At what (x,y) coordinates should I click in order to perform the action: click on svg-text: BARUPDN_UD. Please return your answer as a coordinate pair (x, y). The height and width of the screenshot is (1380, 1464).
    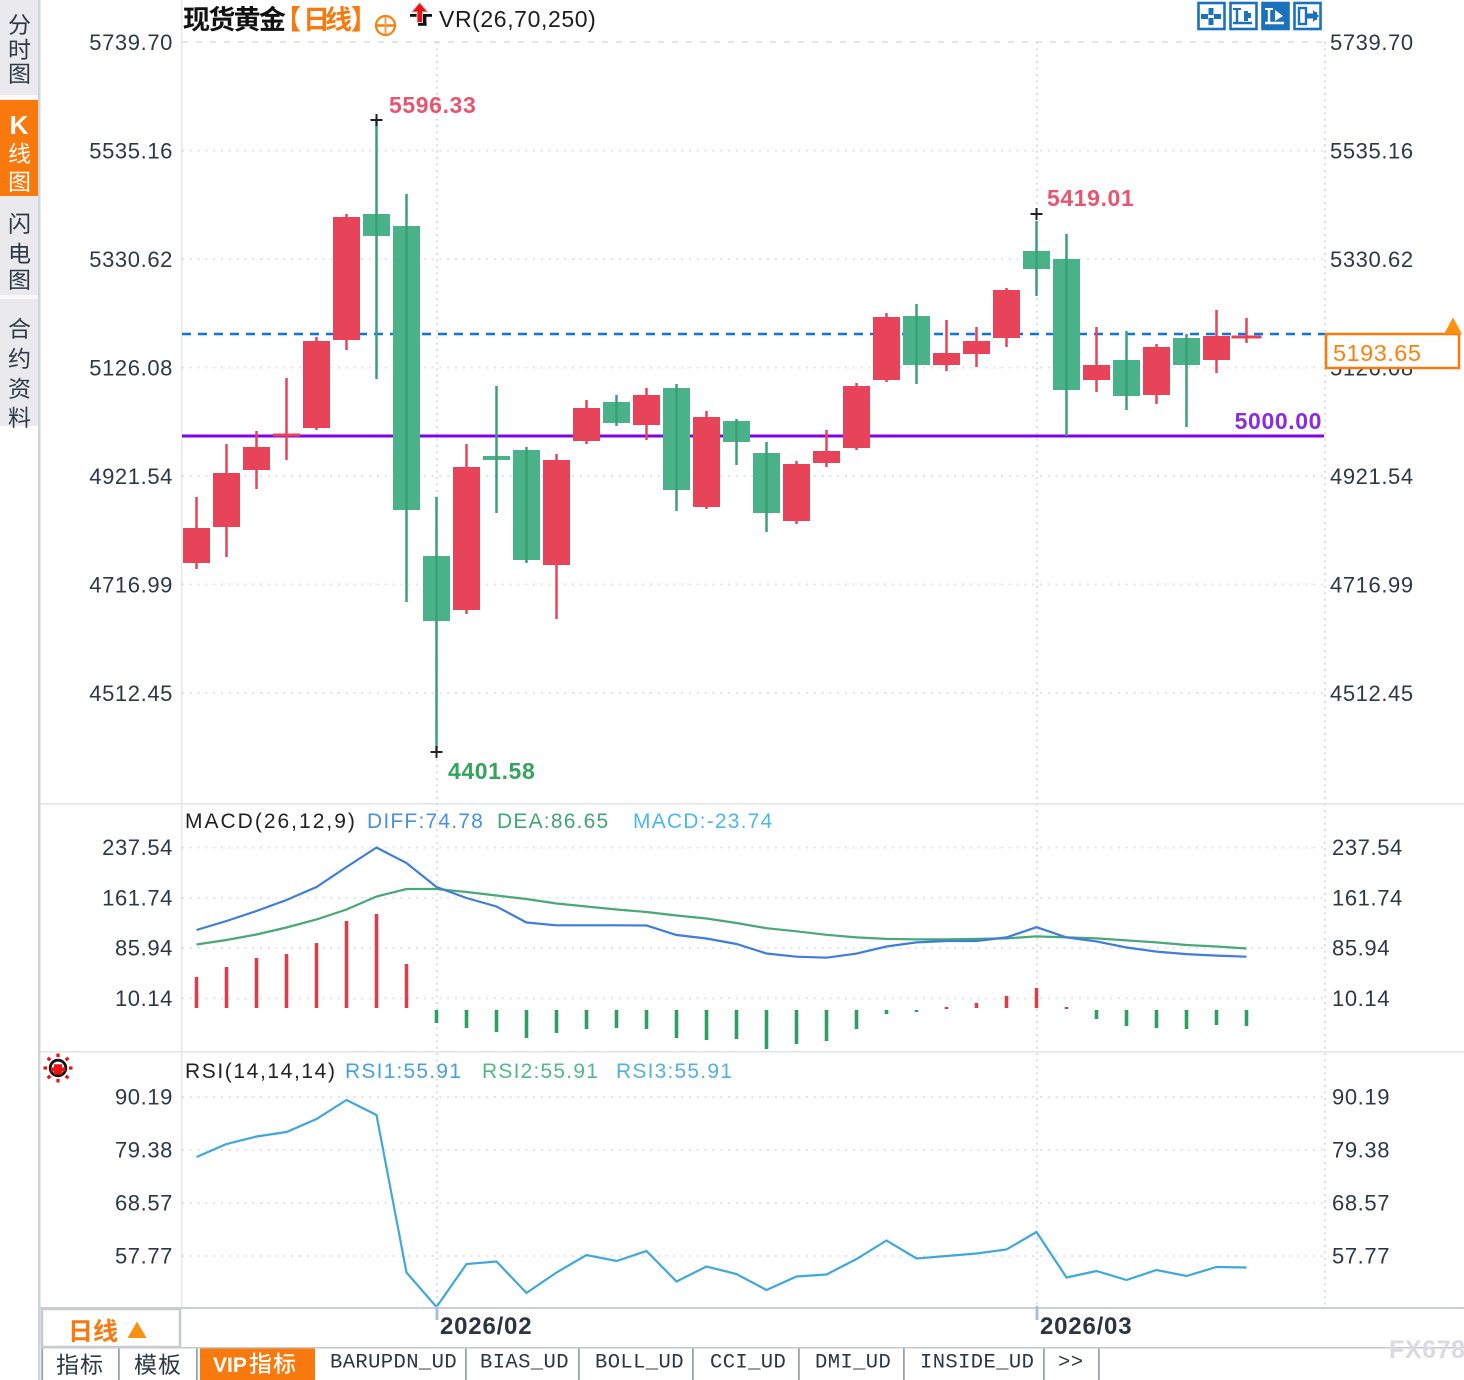
    Looking at the image, I should click on (393, 1363).